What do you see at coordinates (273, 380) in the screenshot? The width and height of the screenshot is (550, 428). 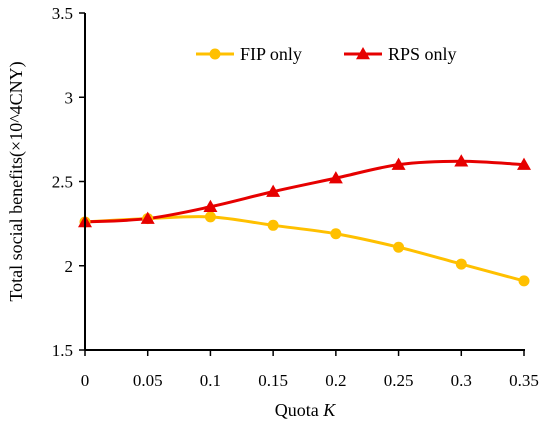 I see `x-tick-label: 0.15` at bounding box center [273, 380].